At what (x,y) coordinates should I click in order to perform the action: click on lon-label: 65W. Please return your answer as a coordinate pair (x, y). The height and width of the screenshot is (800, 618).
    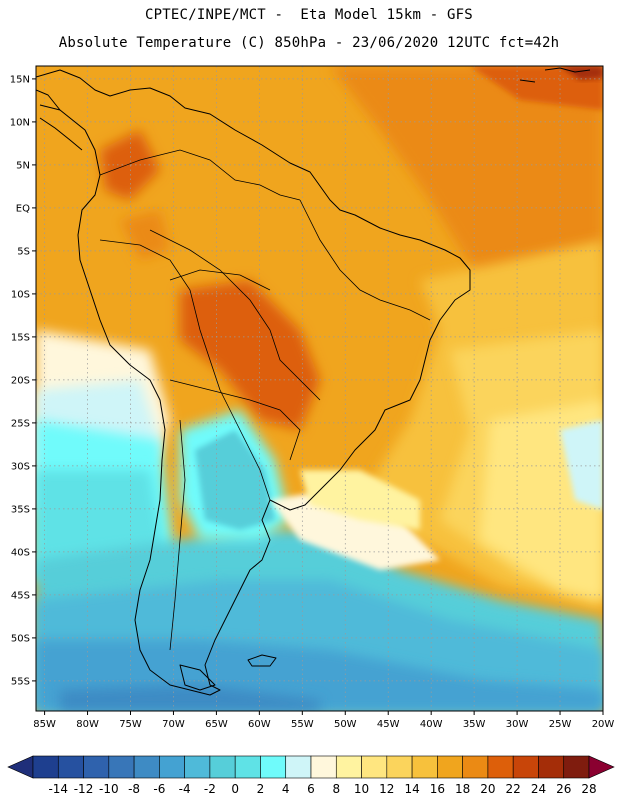
    Looking at the image, I should click on (216, 724).